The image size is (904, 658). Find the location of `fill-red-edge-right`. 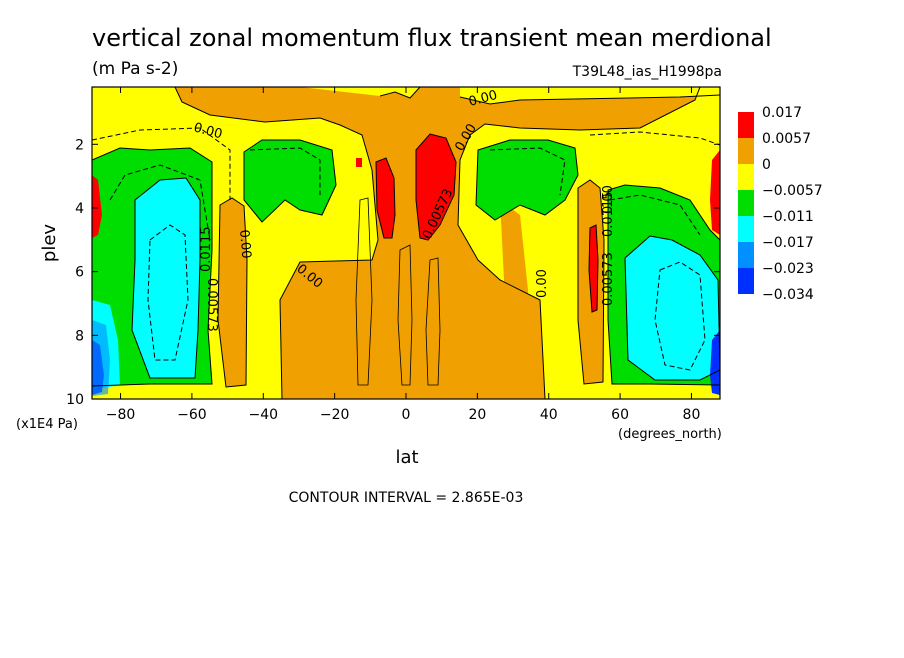

fill-red-edge-right is located at coordinates (715, 192).